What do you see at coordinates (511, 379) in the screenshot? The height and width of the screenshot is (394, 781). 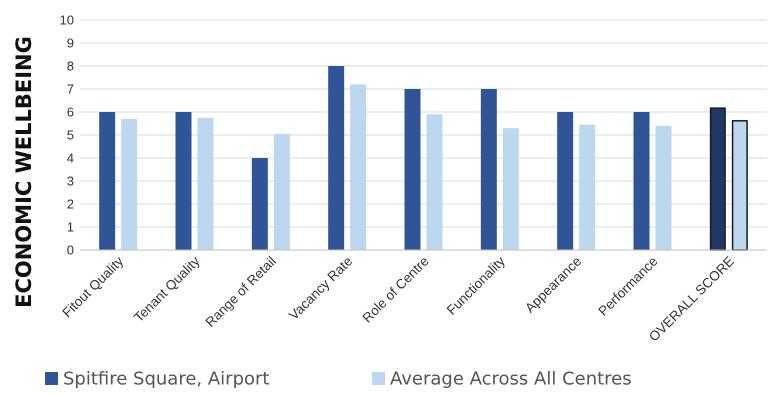 I see `legend-label: Average Across All Centres` at bounding box center [511, 379].